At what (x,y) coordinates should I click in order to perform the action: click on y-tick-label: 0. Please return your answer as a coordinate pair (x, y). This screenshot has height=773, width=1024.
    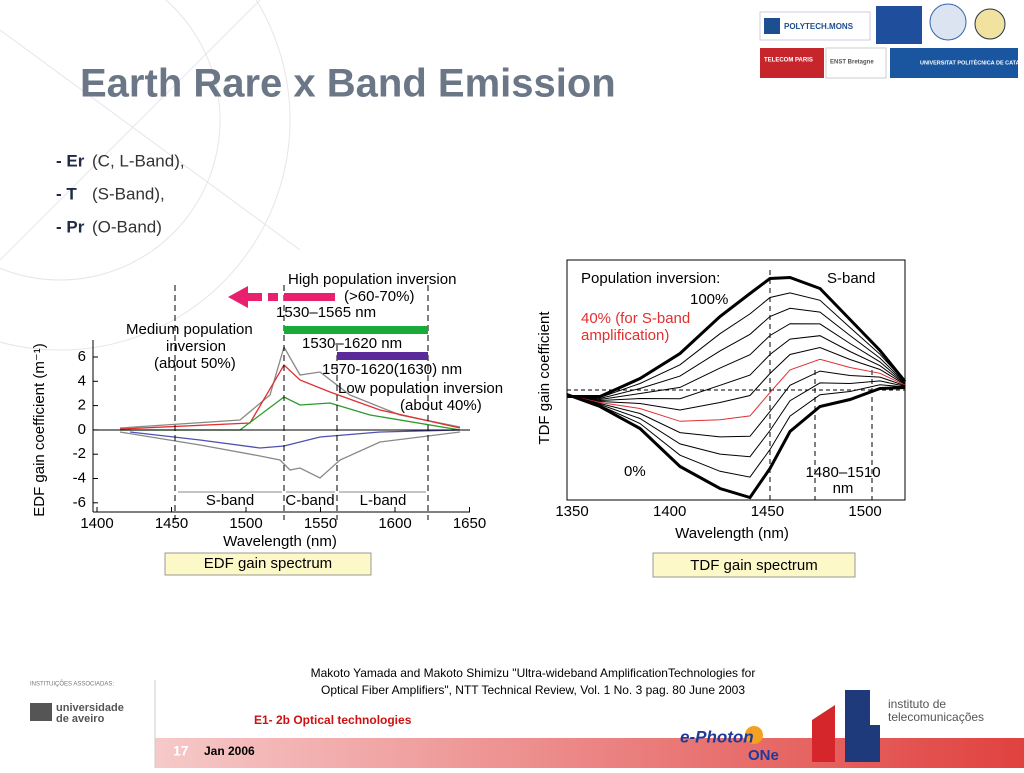
    Looking at the image, I should click on (82, 429).